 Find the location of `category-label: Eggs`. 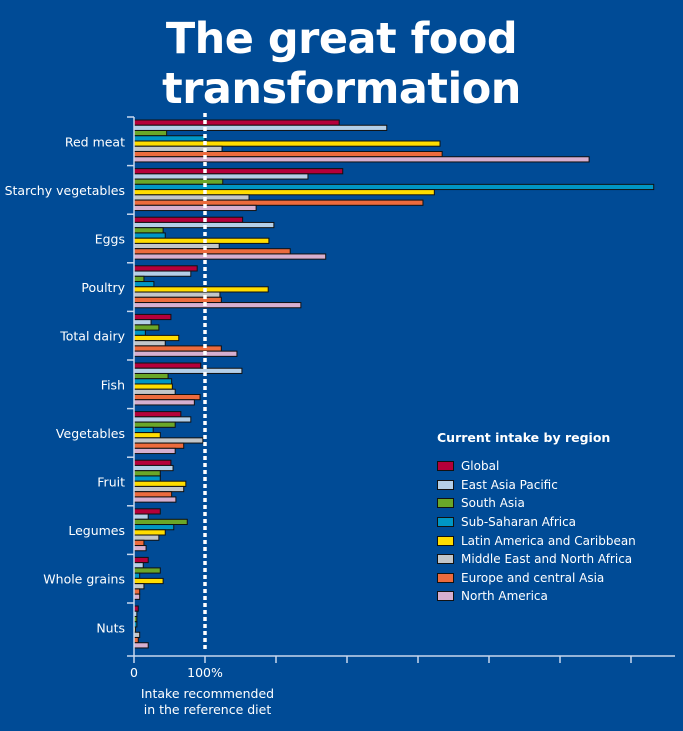

category-label: Eggs is located at coordinates (110, 239).